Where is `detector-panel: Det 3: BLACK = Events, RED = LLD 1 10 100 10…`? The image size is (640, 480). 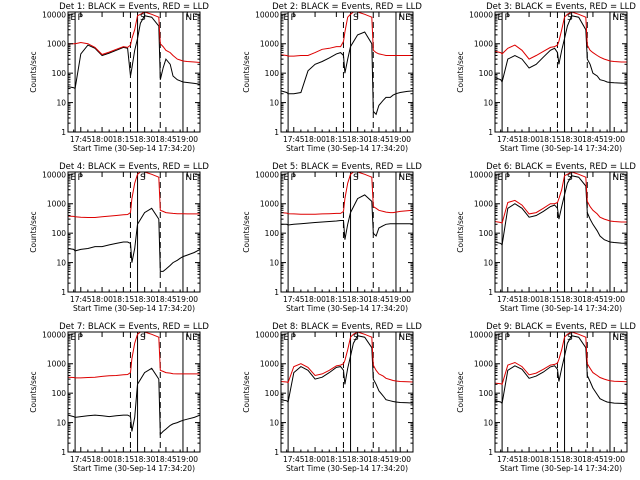
detector-panel: Det 3: BLACK = Events, RED = LLD 1 10 100 10… is located at coordinates (546, 77).